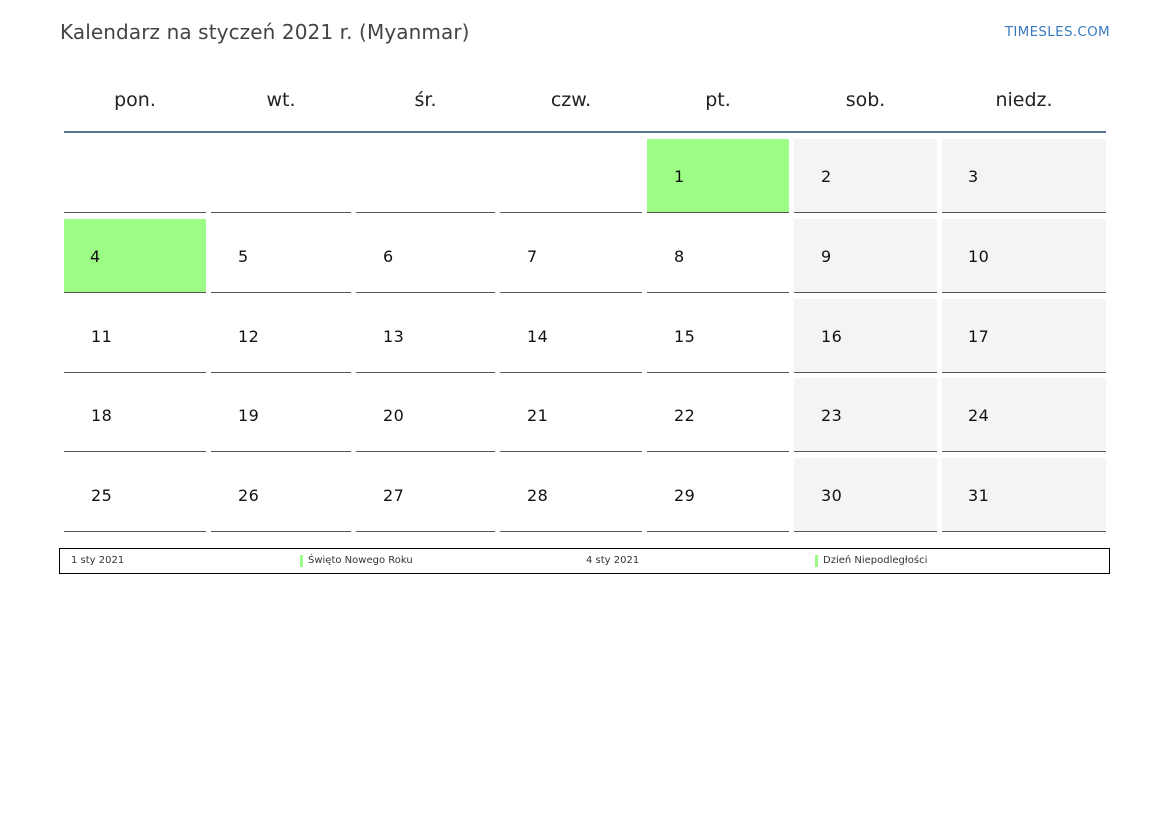 Image resolution: width=1169 pixels, height=827 pixels. I want to click on day-number: 21, so click(538, 415).